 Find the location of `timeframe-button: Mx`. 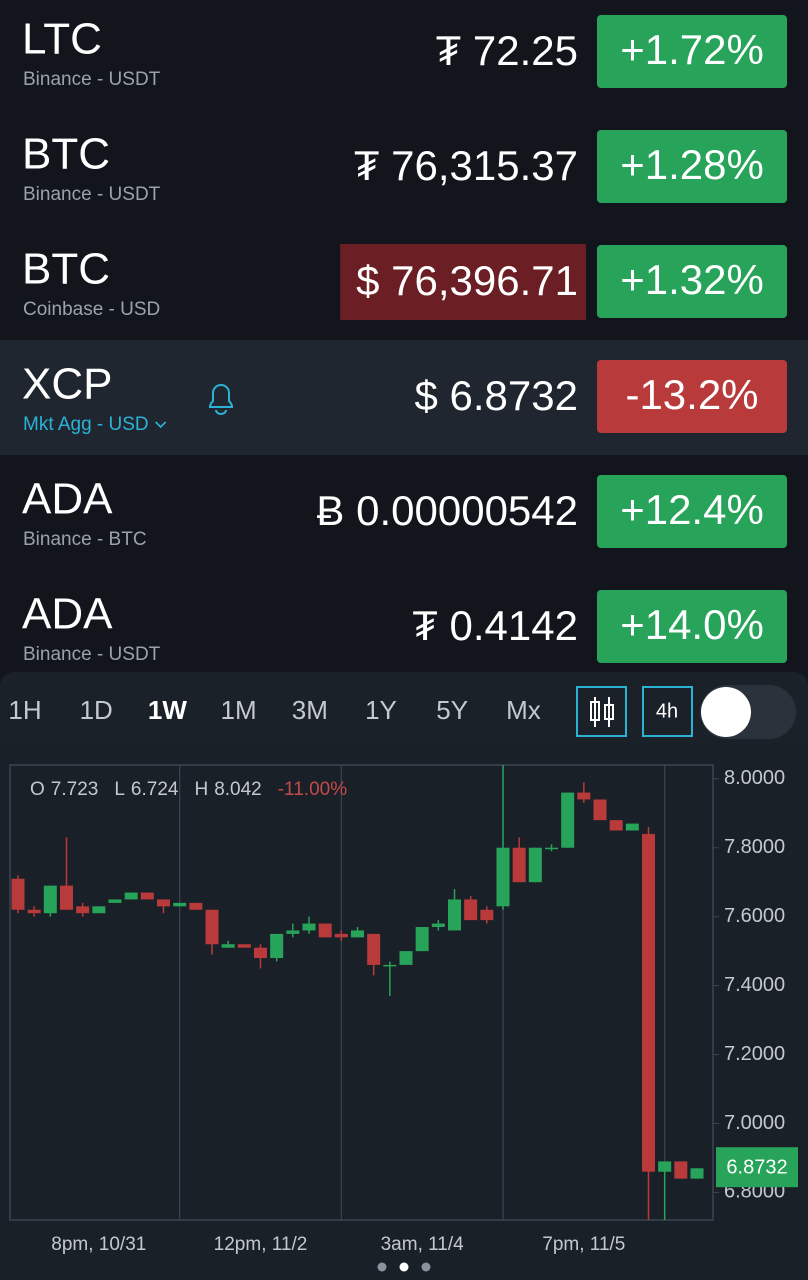

timeframe-button: Mx is located at coordinates (523, 710).